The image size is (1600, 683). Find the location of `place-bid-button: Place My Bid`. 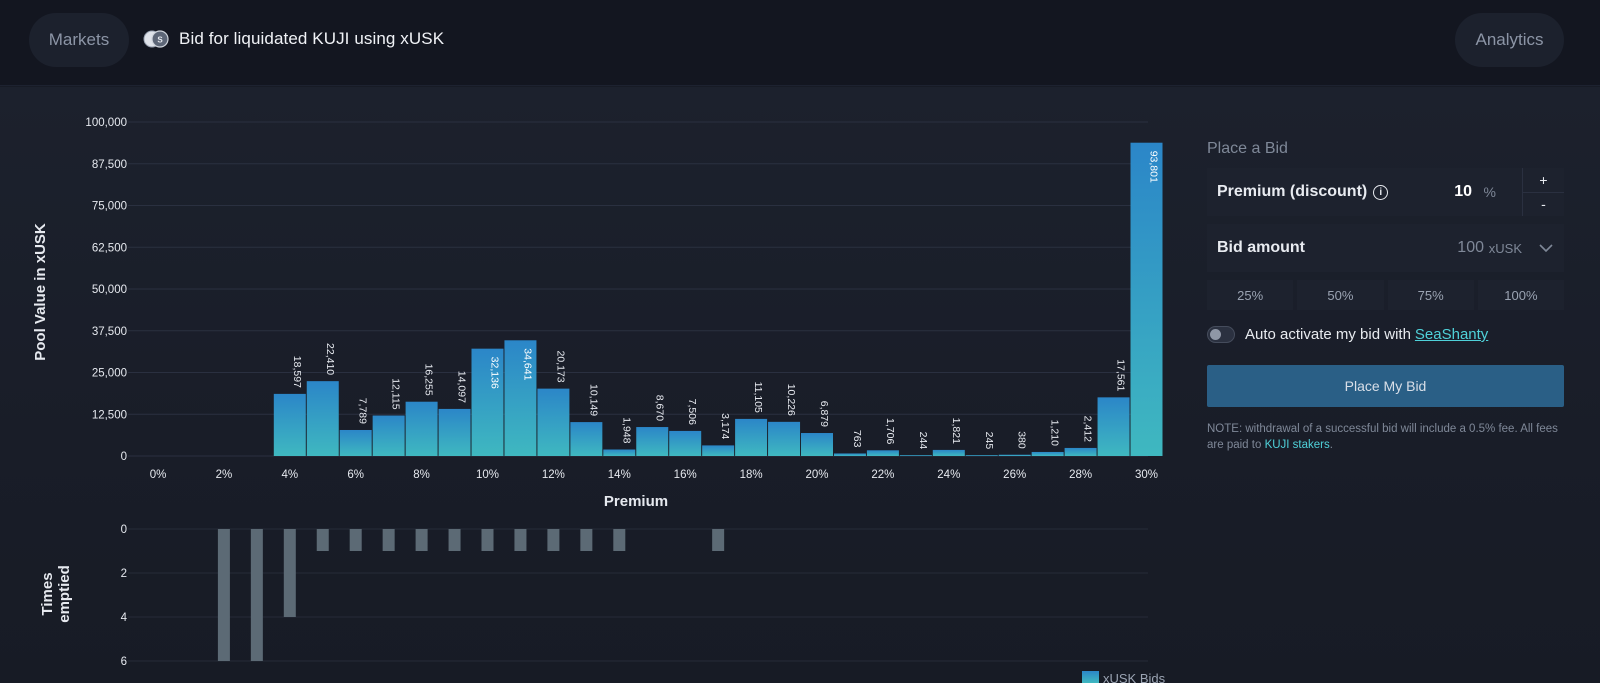

place-bid-button: Place My Bid is located at coordinates (1385, 386).